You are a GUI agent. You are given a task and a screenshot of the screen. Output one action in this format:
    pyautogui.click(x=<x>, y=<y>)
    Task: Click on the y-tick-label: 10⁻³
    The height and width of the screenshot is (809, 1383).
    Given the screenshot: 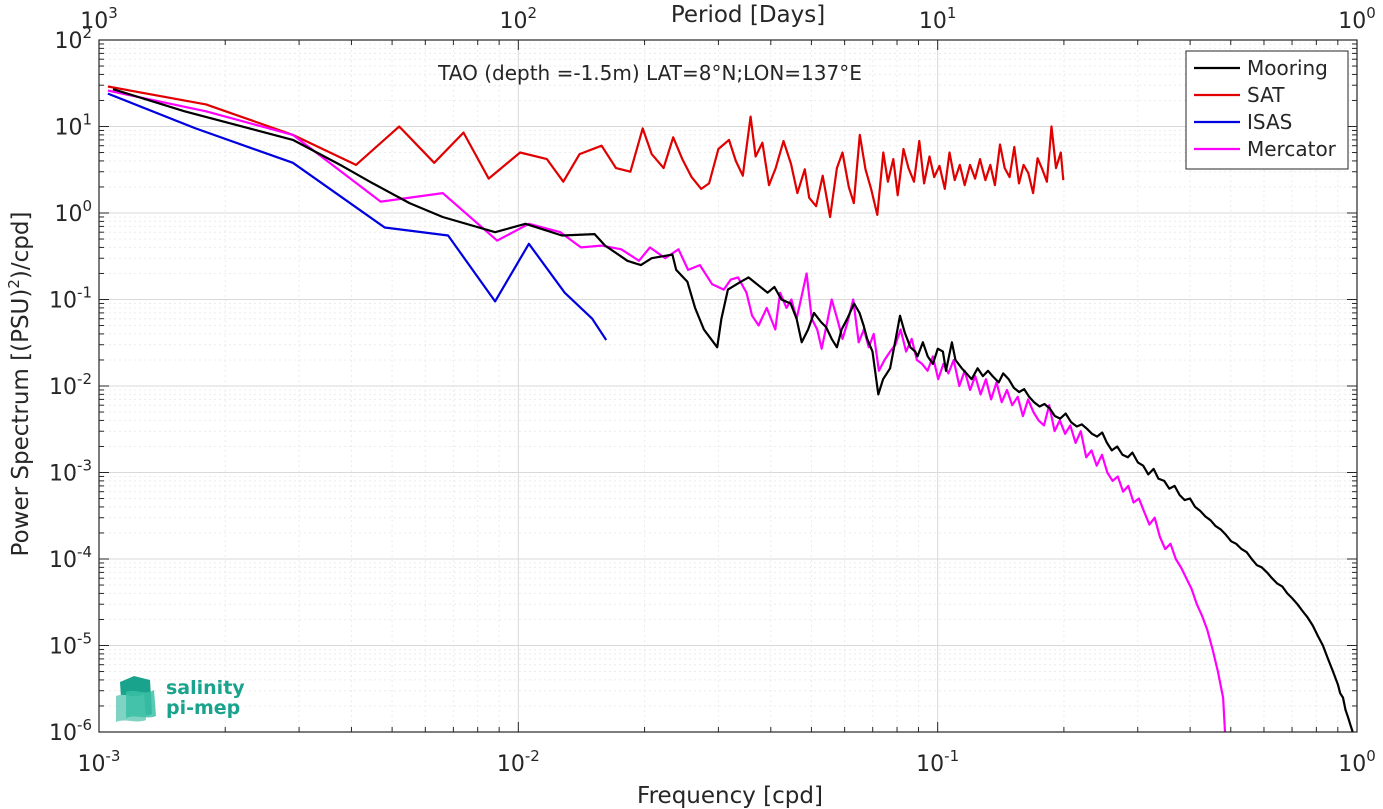 What is the action you would take?
    pyautogui.click(x=70, y=472)
    